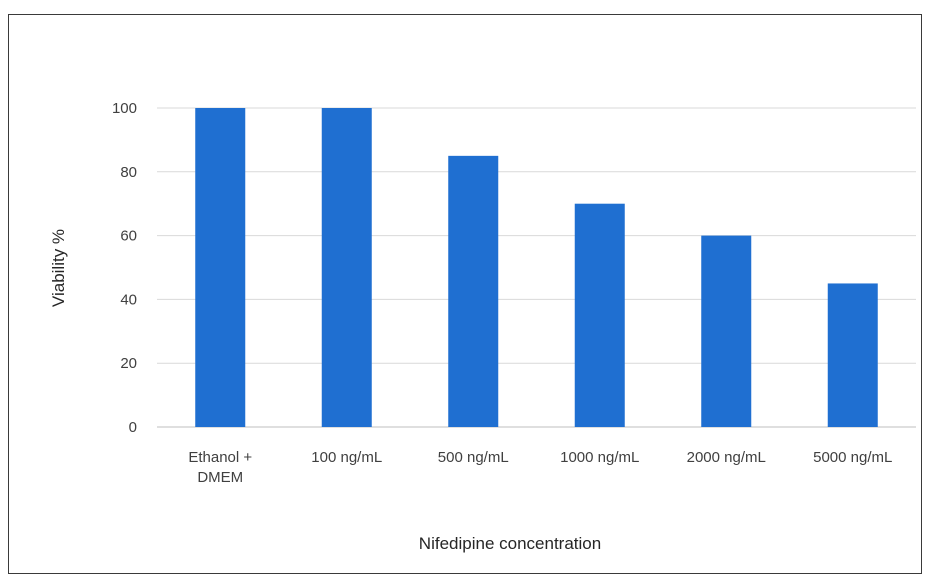 The height and width of the screenshot is (574, 937). I want to click on x-tick-label: 1000 ng/mL, so click(599, 457).